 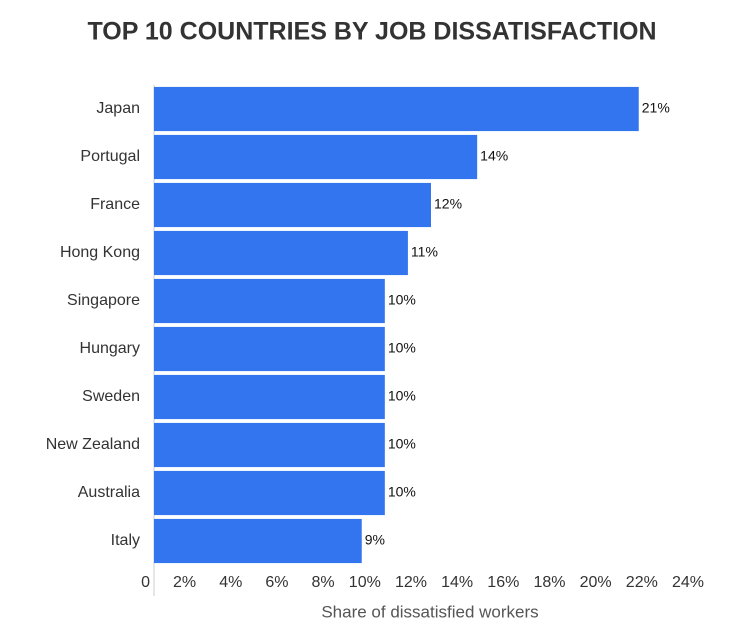 I want to click on value-label: 21%, so click(x=656, y=108).